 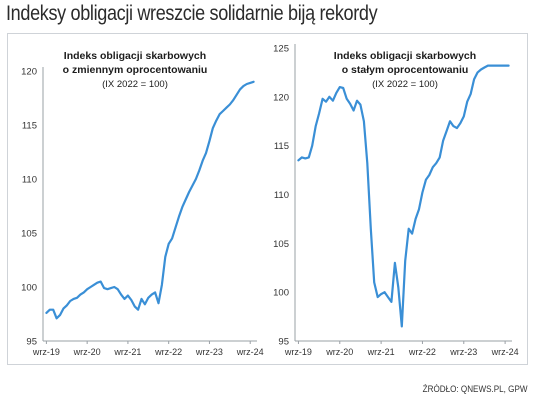 I want to click on y-tick-label: 125, so click(x=281, y=49).